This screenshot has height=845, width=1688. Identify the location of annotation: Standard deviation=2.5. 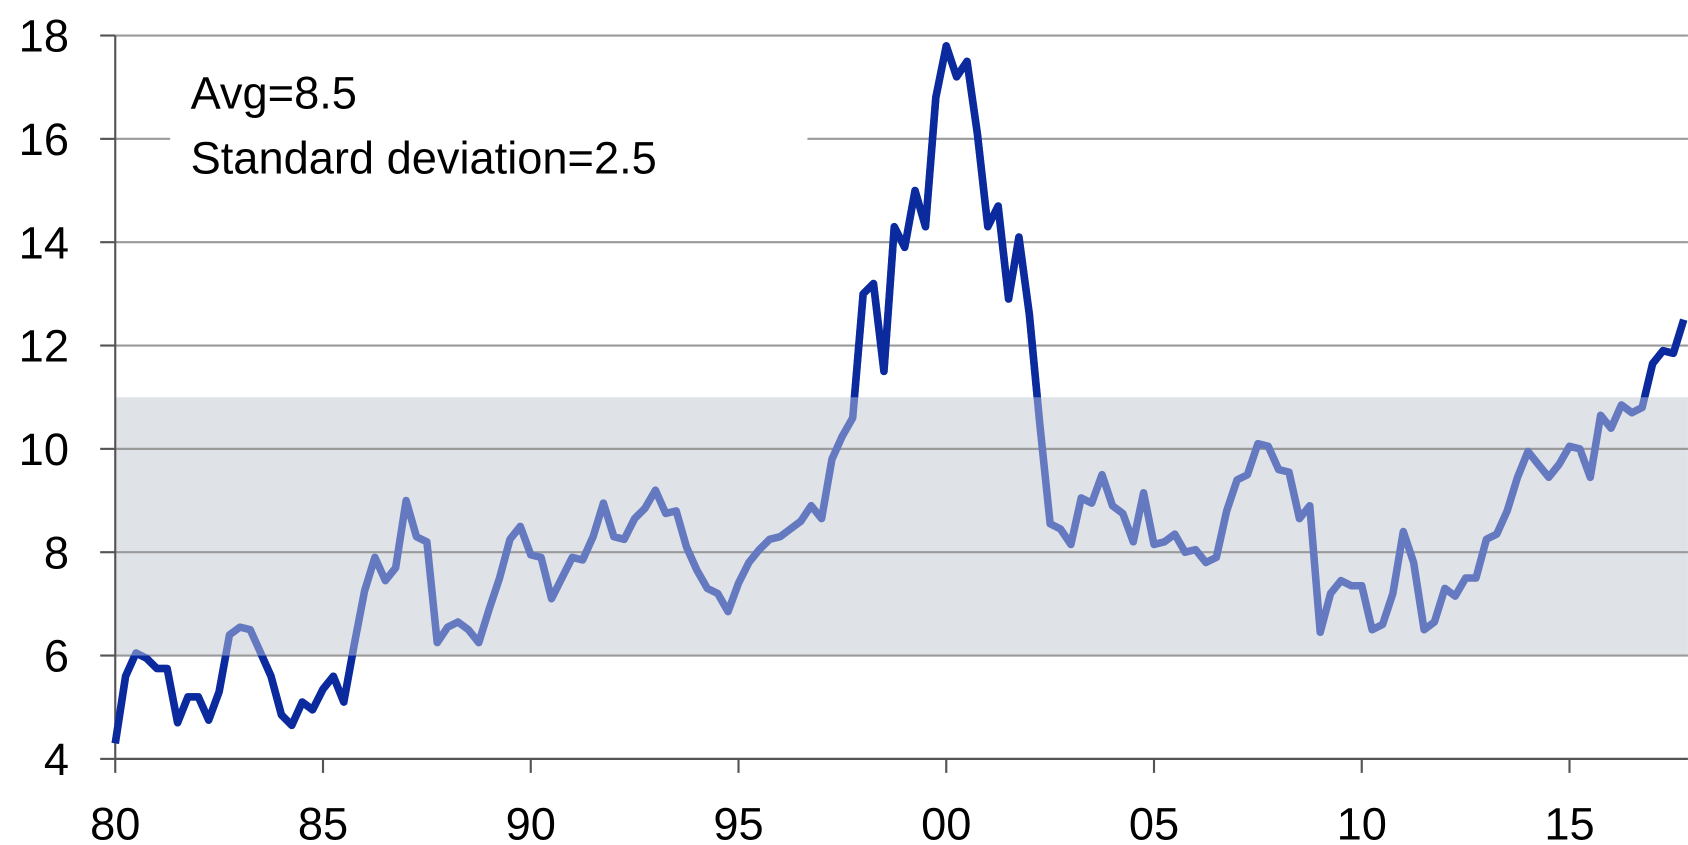
(424, 157).